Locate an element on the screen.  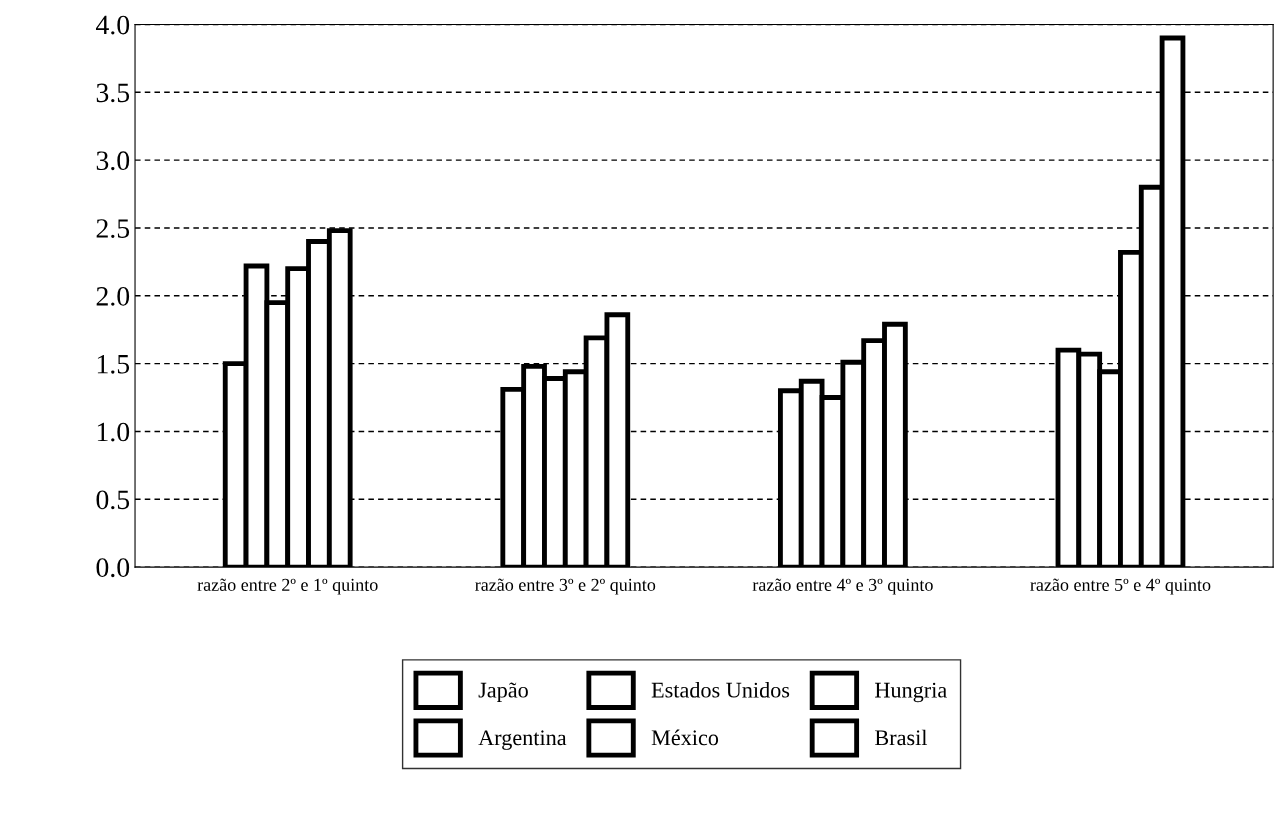
x-tick-label: razão entre 5º e 4º quinto is located at coordinates (1120, 586).